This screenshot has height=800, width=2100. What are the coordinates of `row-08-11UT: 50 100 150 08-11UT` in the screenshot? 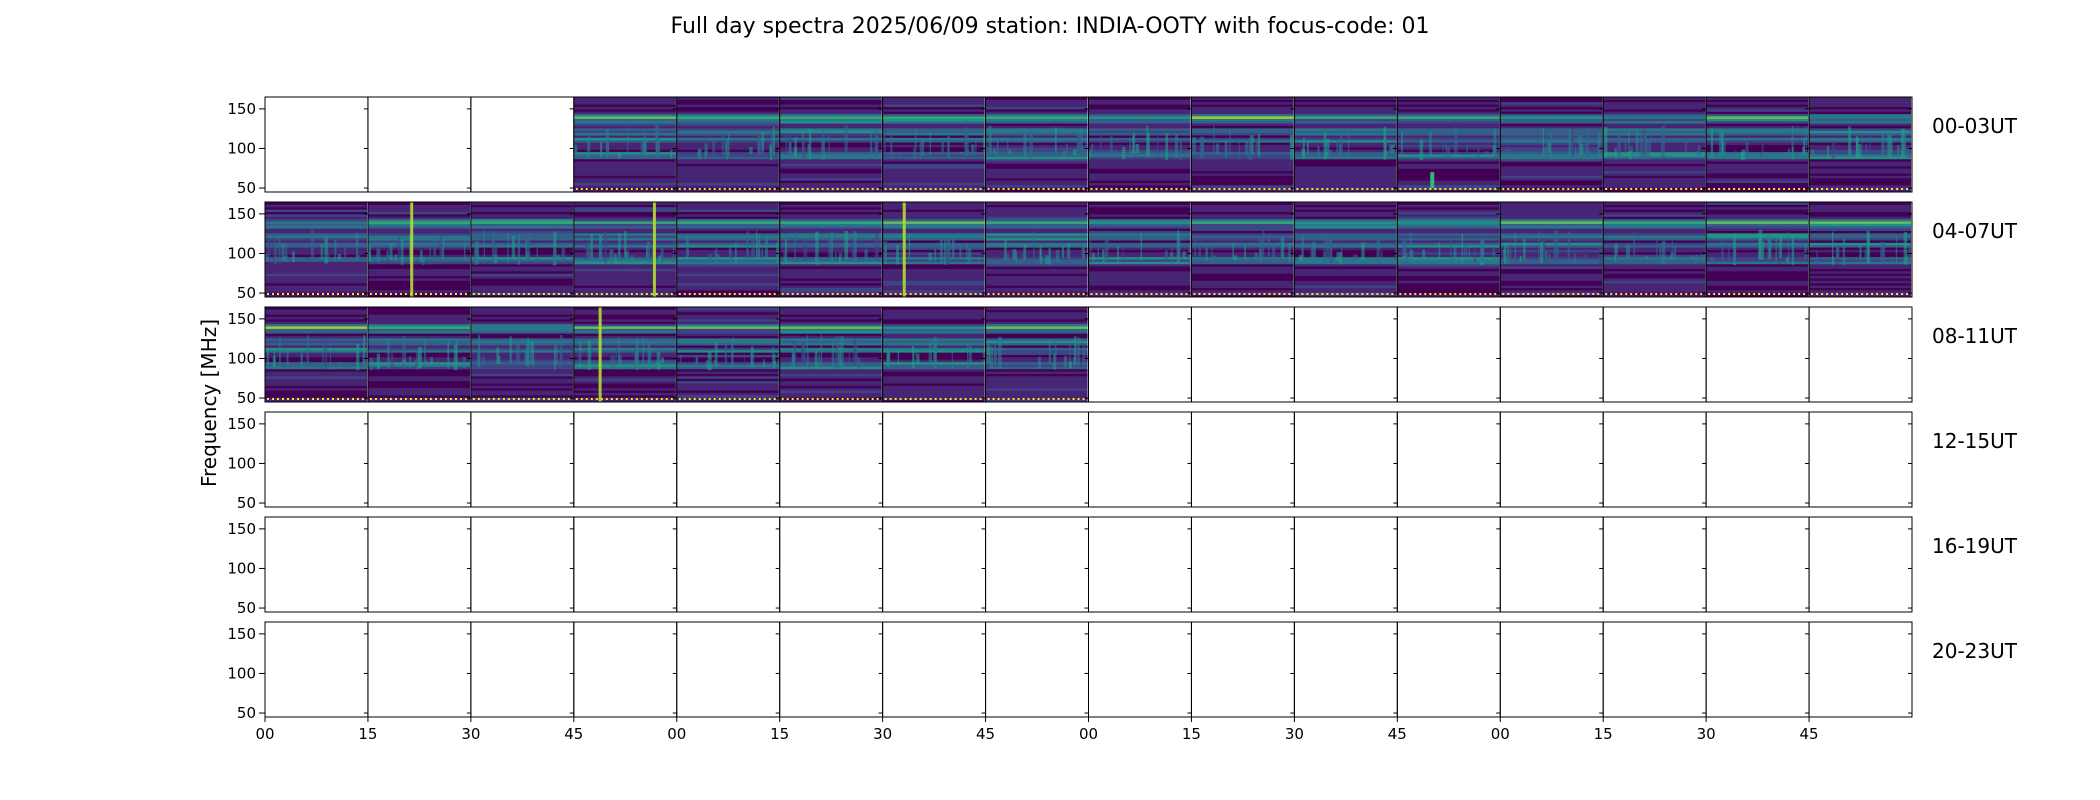 It's located at (1122, 356).